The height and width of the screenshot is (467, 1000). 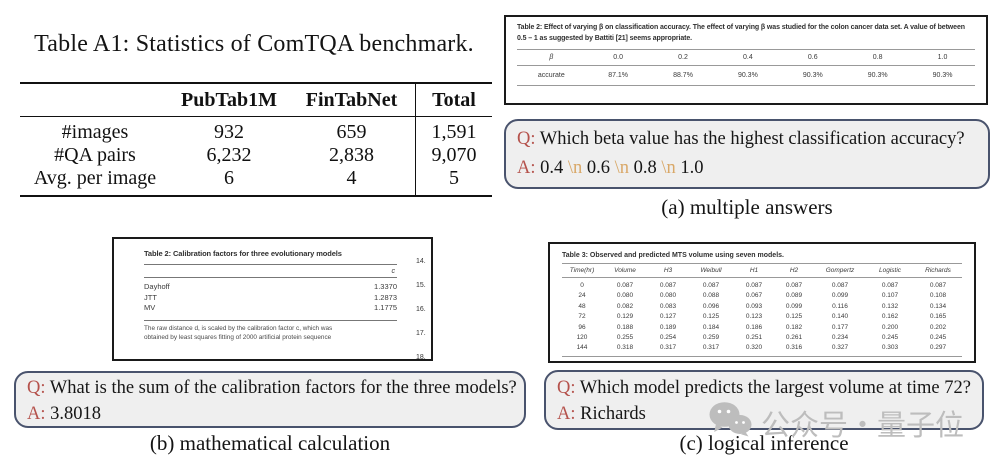 I want to click on table-cell: Volume, so click(x=625, y=270).